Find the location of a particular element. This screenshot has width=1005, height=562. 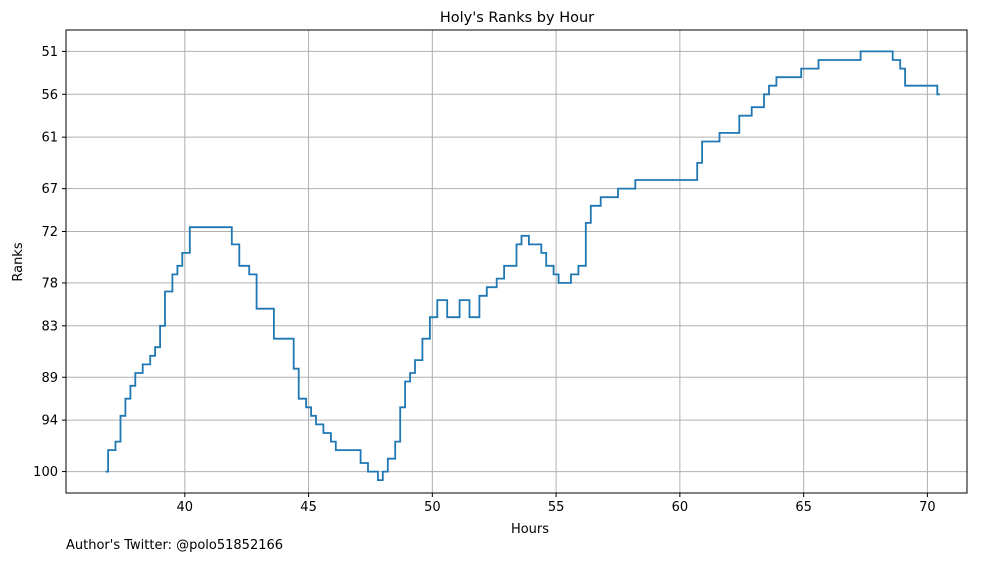

author-credit: Author's Twitter: @polo51852166 is located at coordinates (175, 545).